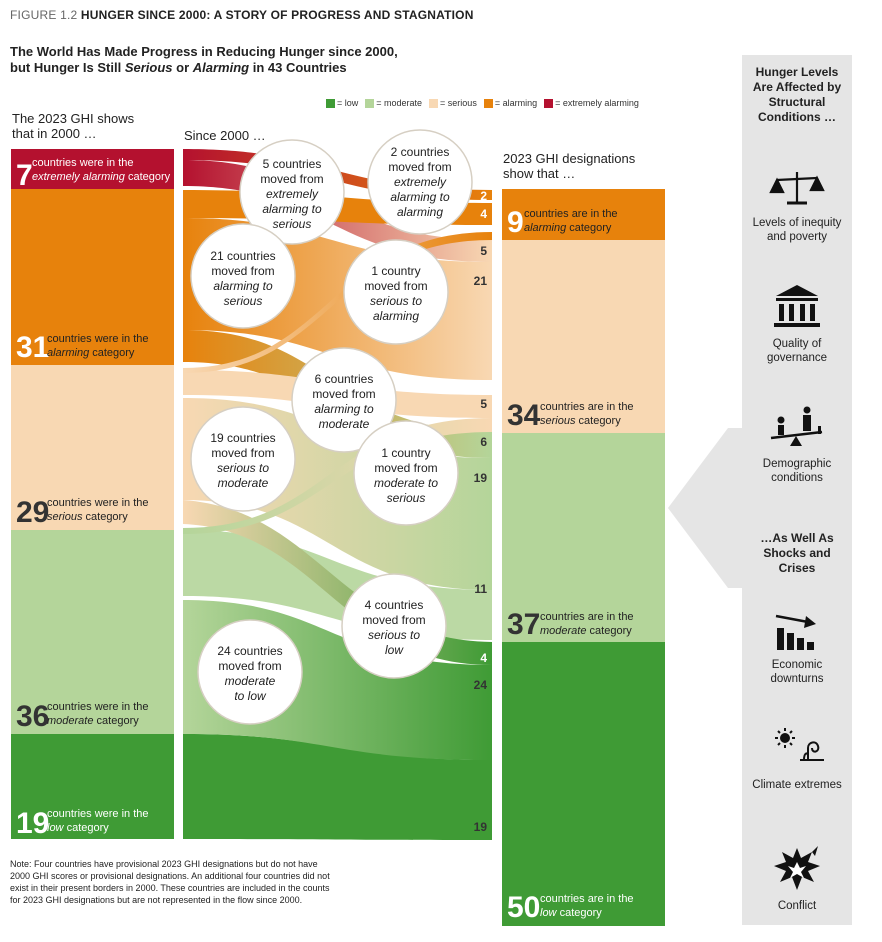 The height and width of the screenshot is (942, 882). What do you see at coordinates (524, 415) in the screenshot?
I see `right-count: 34` at bounding box center [524, 415].